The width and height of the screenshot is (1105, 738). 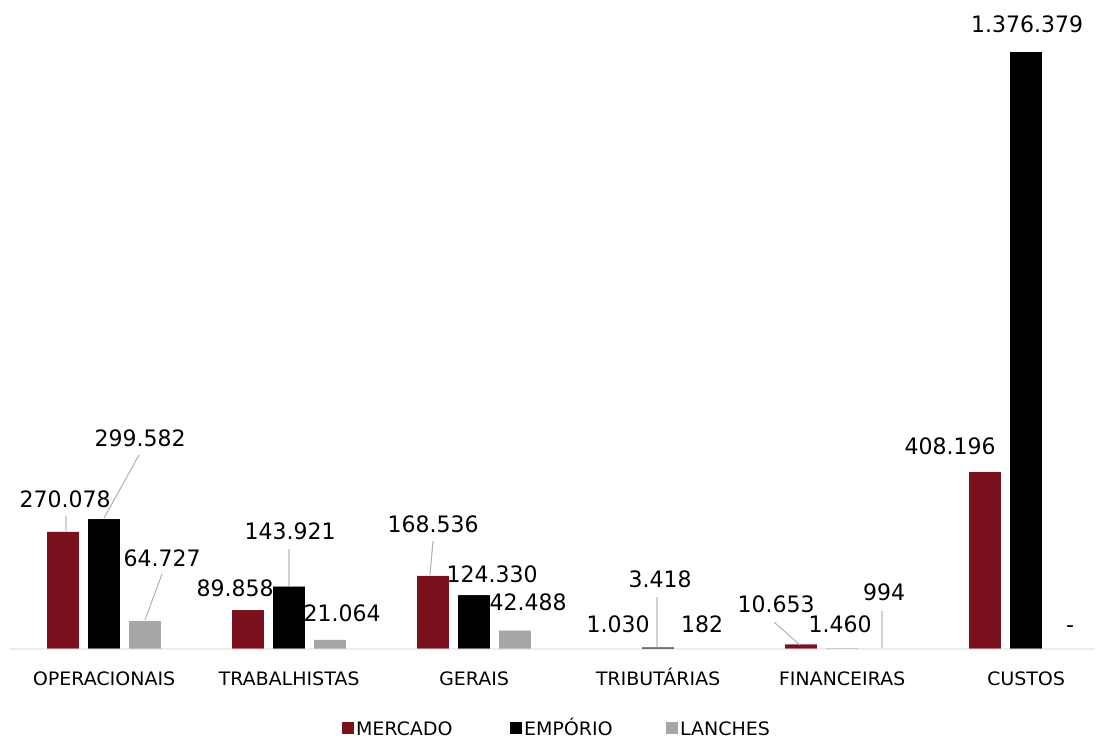 What do you see at coordinates (404, 728) in the screenshot?
I see `legend-label-mercado: MERCADO` at bounding box center [404, 728].